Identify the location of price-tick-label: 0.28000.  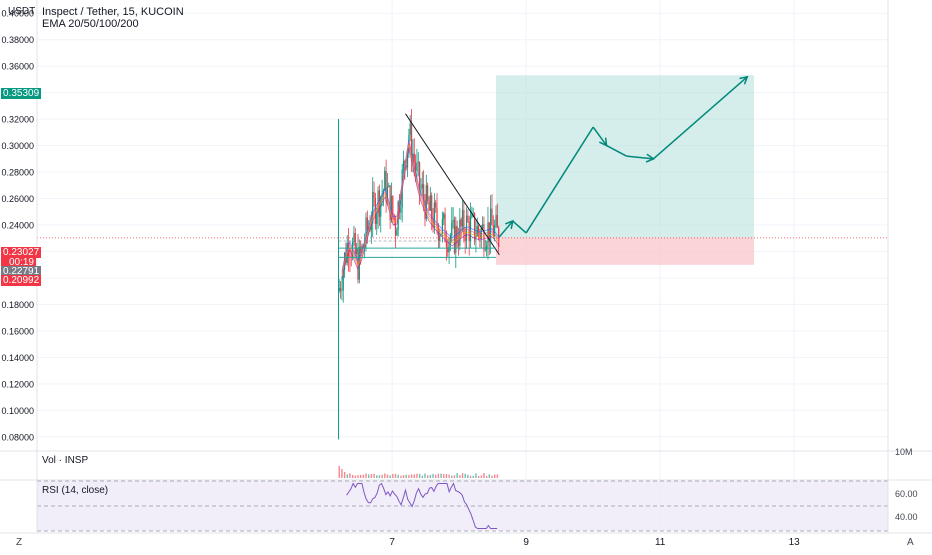
(17, 173).